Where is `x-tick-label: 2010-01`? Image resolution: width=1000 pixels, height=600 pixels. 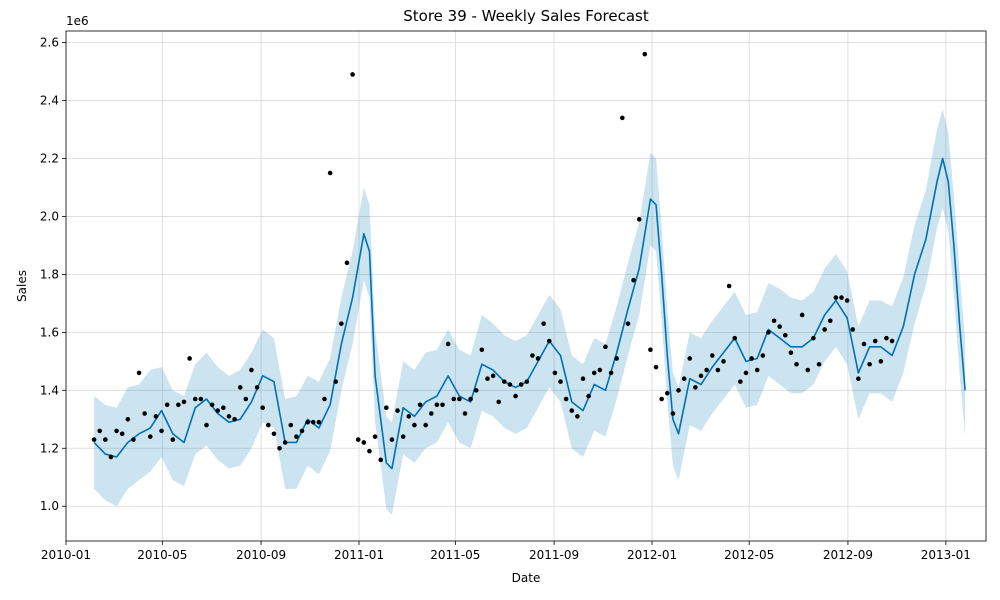
x-tick-label: 2010-01 is located at coordinates (66, 555).